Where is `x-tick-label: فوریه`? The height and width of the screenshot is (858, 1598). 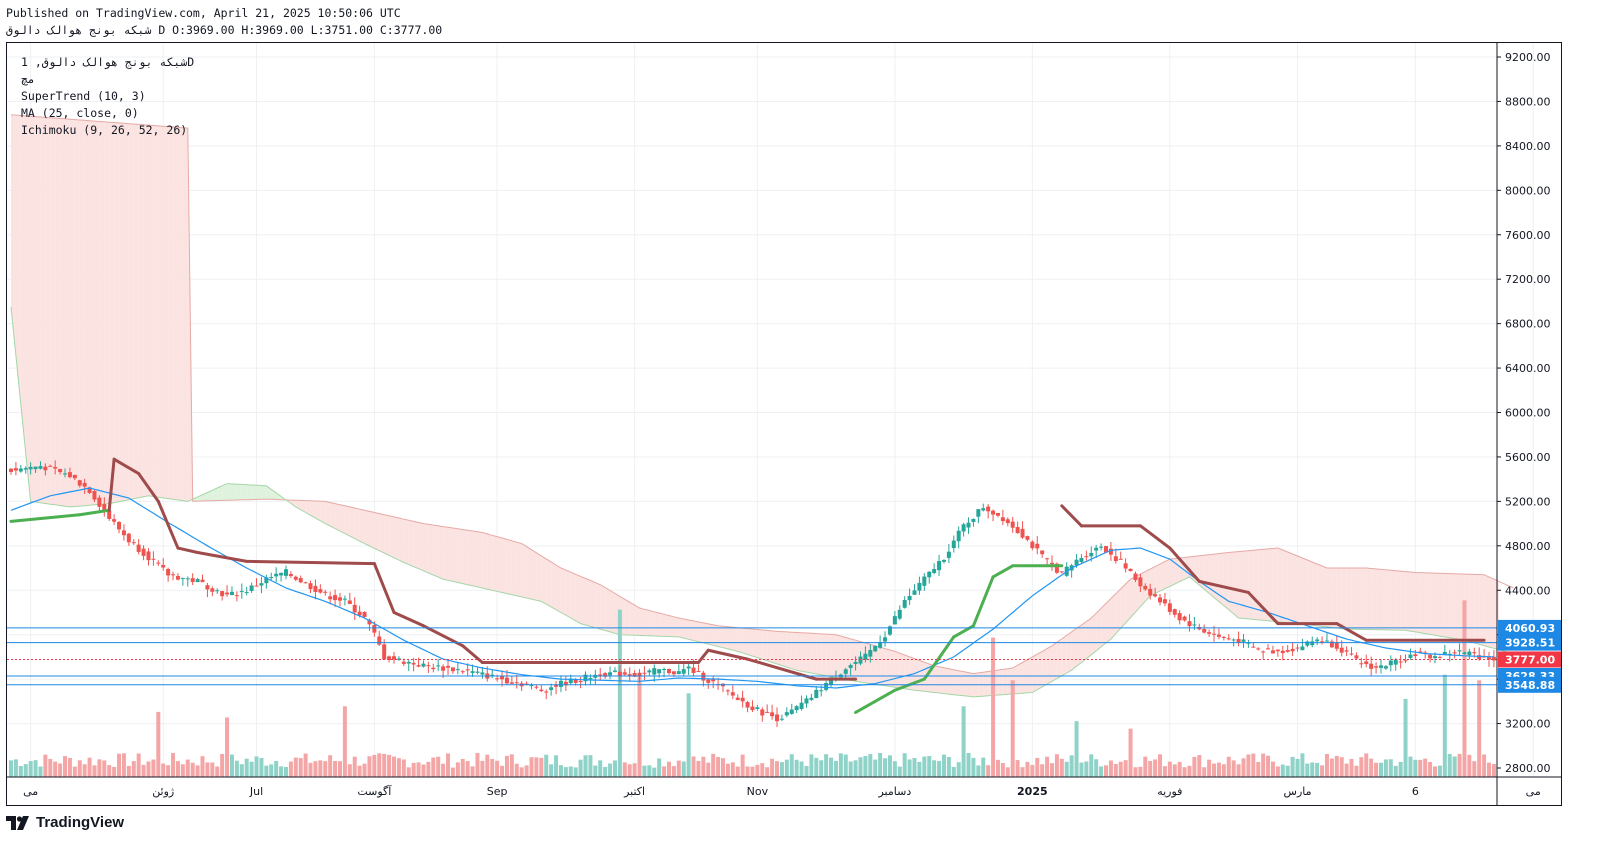 x-tick-label: فوریه is located at coordinates (1169, 791).